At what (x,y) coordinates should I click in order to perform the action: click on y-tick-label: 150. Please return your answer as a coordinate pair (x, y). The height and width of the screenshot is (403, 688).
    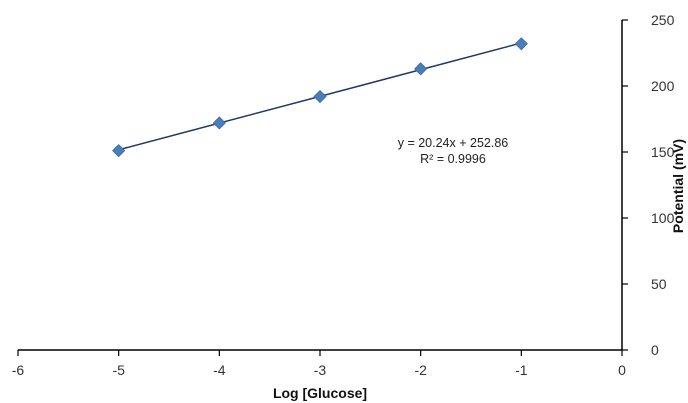
    Looking at the image, I should click on (663, 152).